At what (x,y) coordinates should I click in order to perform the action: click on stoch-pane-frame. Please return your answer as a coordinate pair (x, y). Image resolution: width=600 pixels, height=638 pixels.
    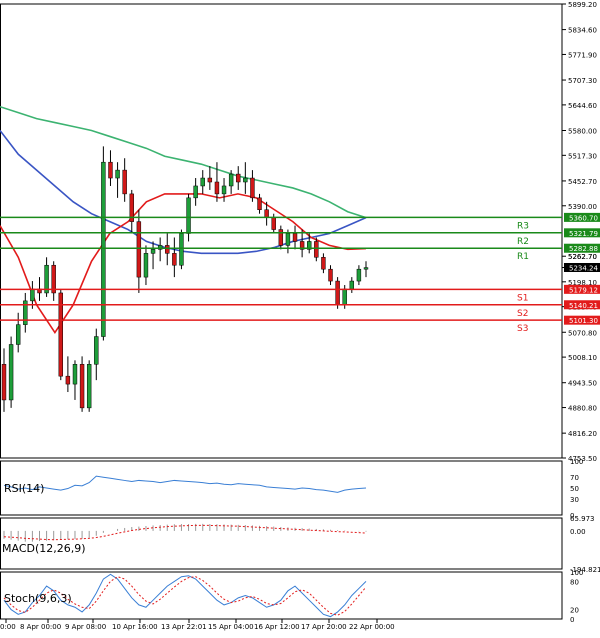
    Looking at the image, I should click on (281, 595).